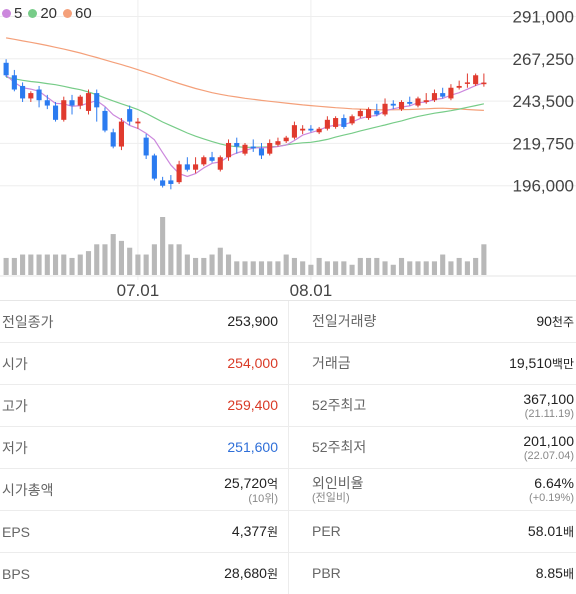 The image size is (576, 594). What do you see at coordinates (548, 456) in the screenshot?
I see `stat-subvalue: (22.07.04)` at bounding box center [548, 456].